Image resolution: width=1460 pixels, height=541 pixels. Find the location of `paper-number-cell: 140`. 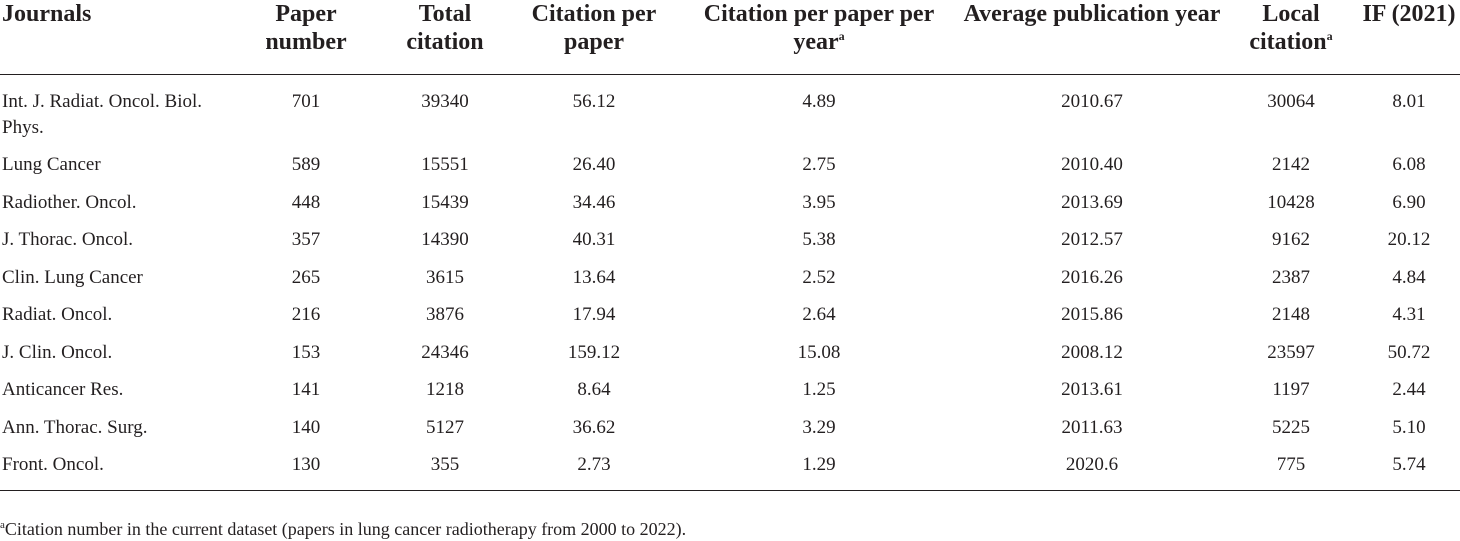

paper-number-cell: 140 is located at coordinates (306, 427).